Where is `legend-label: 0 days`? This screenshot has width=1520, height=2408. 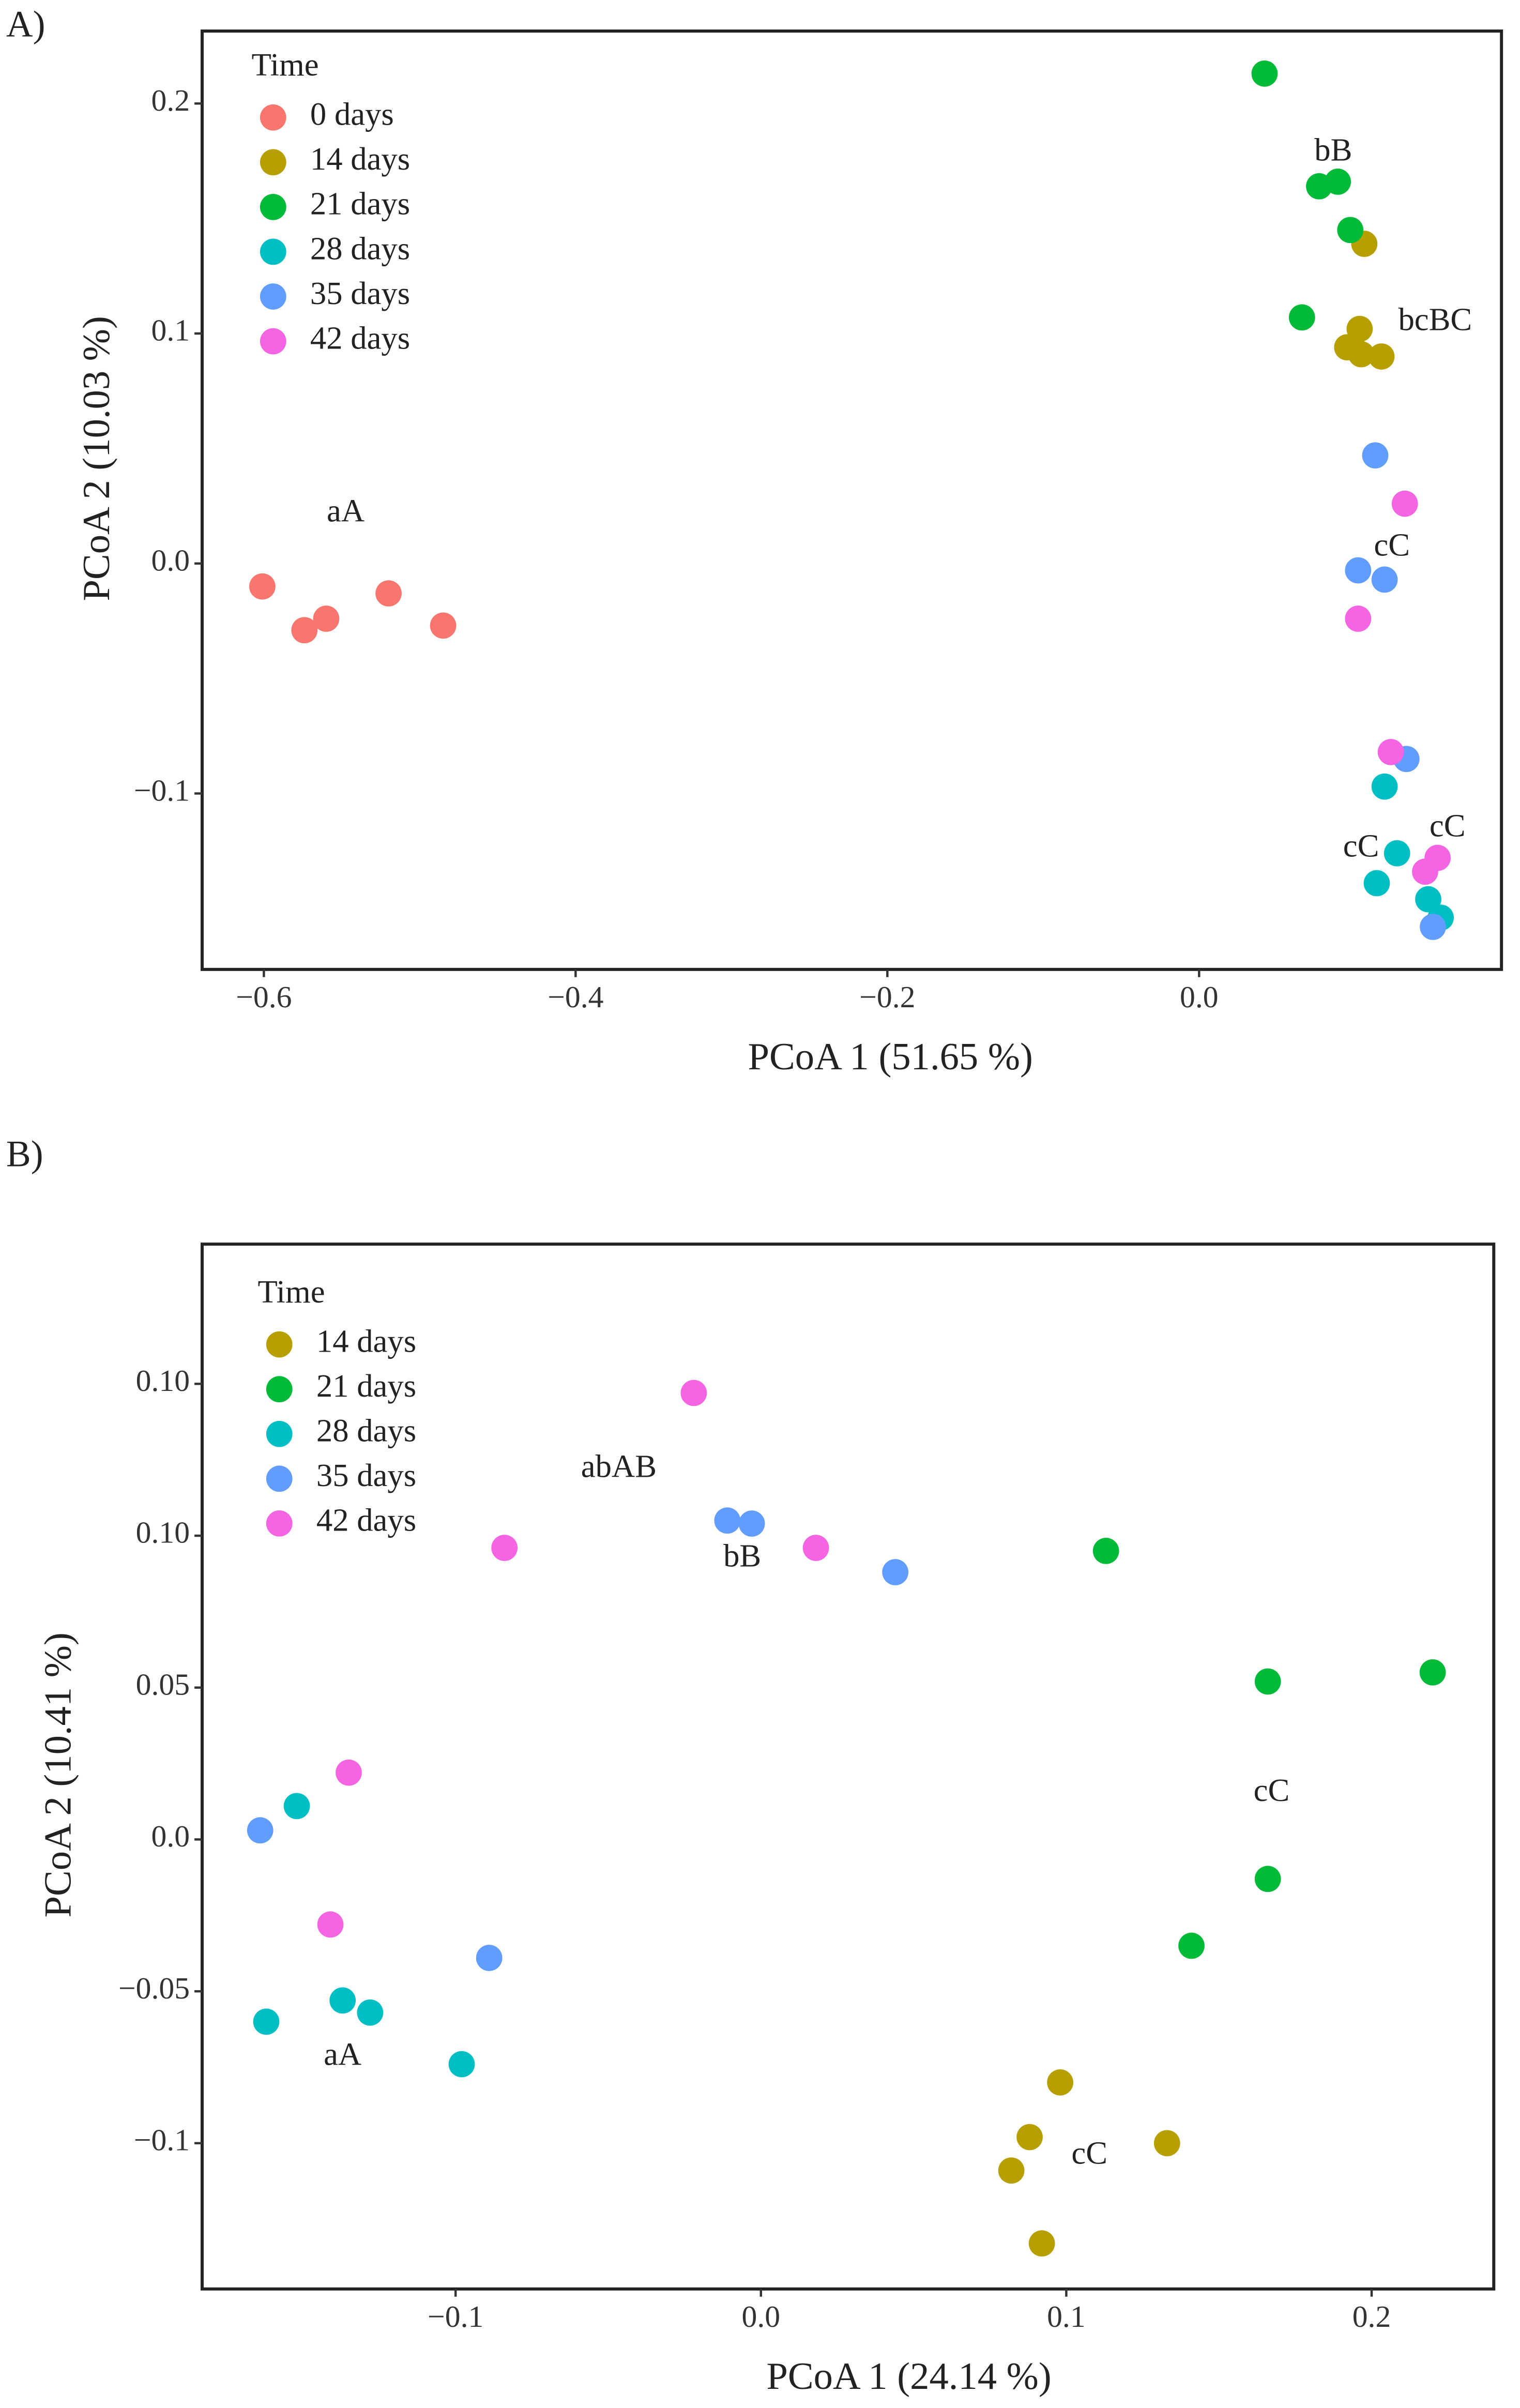
legend-label: 0 days is located at coordinates (352, 114).